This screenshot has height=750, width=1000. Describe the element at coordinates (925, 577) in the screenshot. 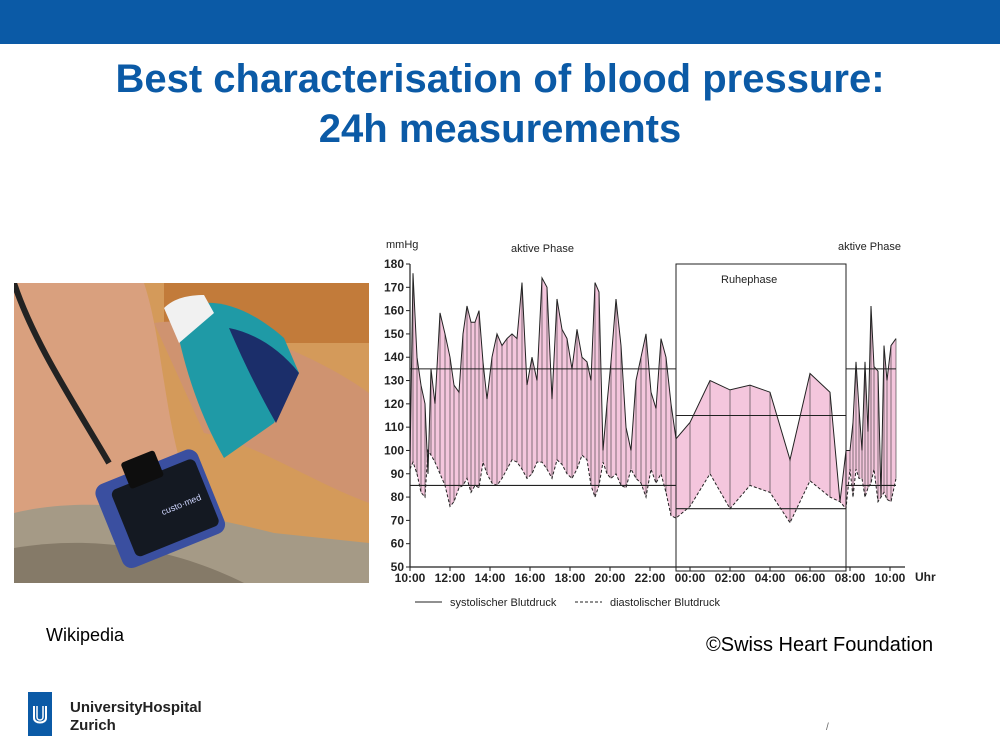

I see `x-axis-unit: Uhr` at that location.